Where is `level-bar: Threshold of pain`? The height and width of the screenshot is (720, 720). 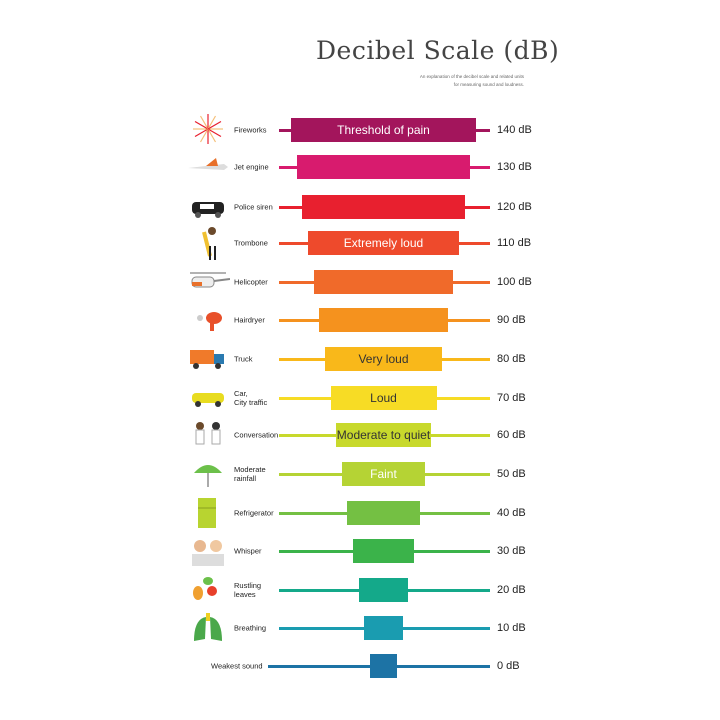 level-bar: Threshold of pain is located at coordinates (383, 130).